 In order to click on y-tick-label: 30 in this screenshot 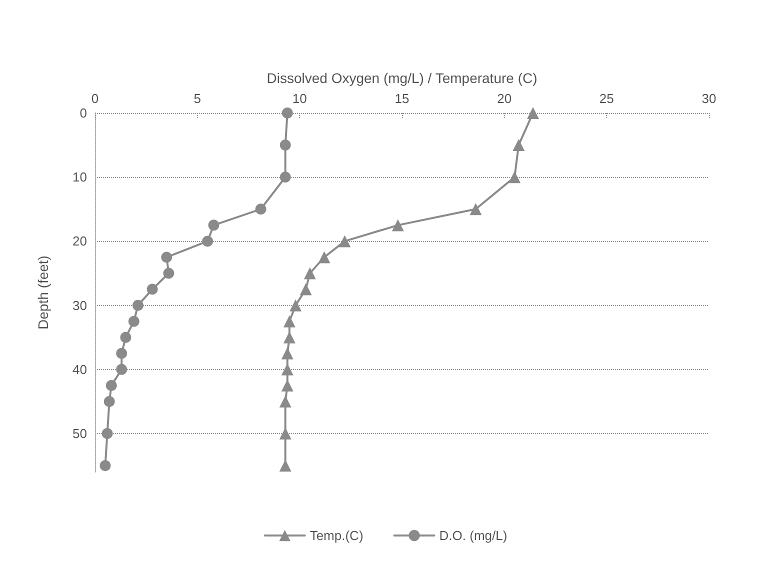, I will do `click(79, 305)`.